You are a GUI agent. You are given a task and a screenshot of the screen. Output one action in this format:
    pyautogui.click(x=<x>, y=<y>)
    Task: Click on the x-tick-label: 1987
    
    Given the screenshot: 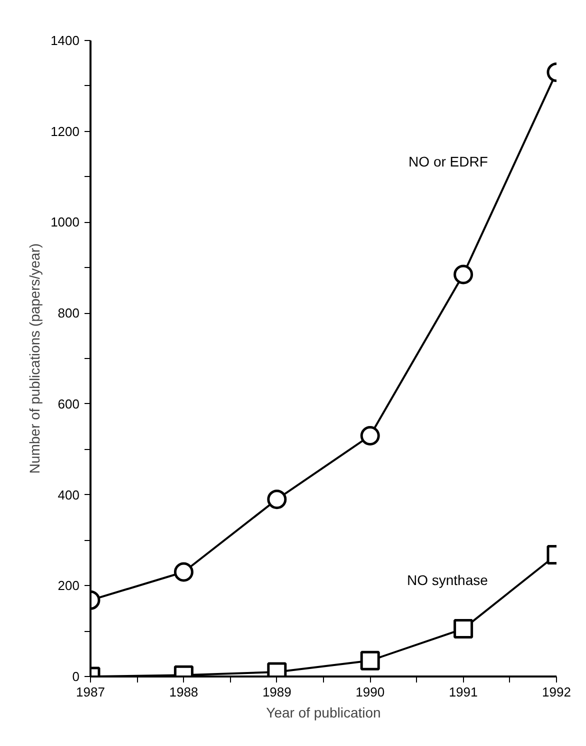 What is the action you would take?
    pyautogui.click(x=90, y=692)
    